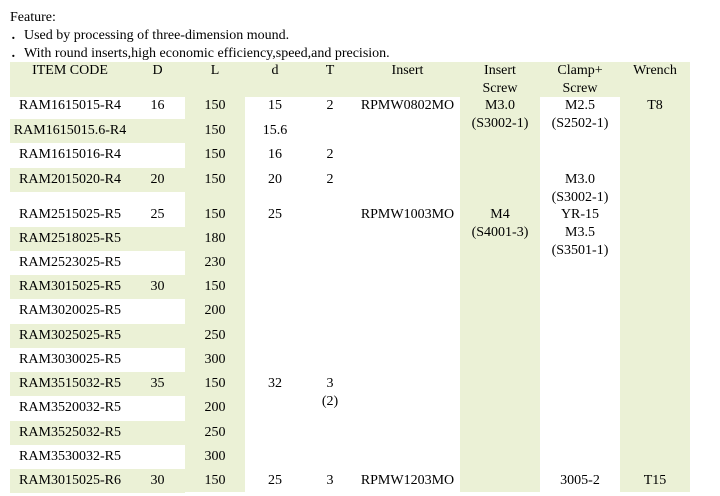 This screenshot has width=720, height=496. Describe the element at coordinates (330, 401) in the screenshot. I see `table-cell: (2)` at that location.